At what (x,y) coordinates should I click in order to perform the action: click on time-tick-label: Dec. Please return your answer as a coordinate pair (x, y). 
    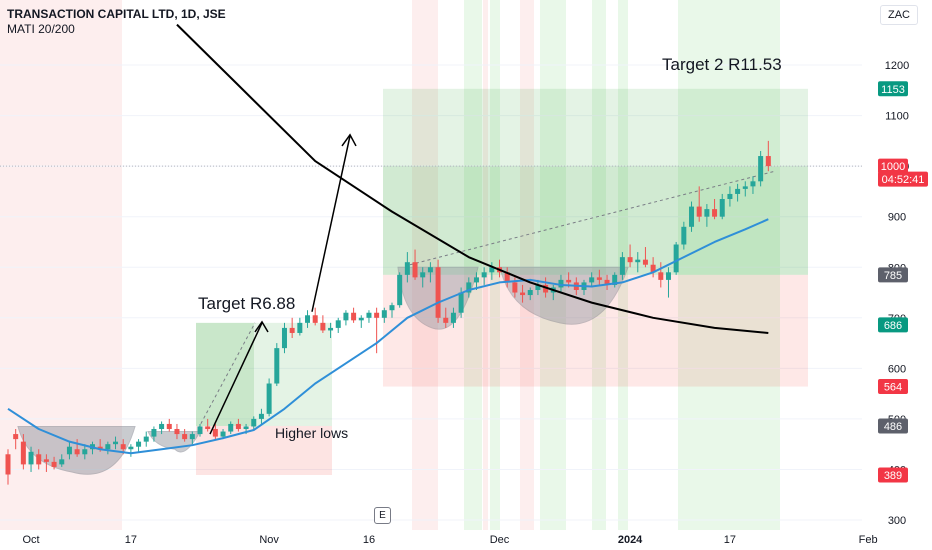
    Looking at the image, I should click on (500, 540).